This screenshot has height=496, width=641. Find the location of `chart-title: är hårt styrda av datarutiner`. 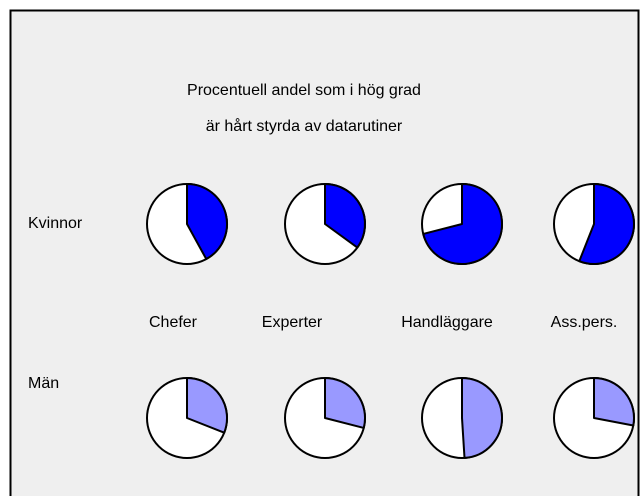

chart-title: är hårt styrda av datarutiner is located at coordinates (304, 126).